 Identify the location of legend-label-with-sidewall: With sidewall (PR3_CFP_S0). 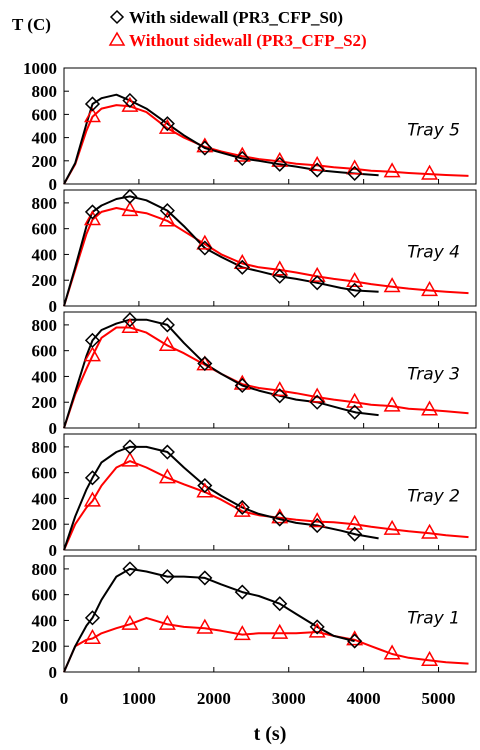
(236, 17).